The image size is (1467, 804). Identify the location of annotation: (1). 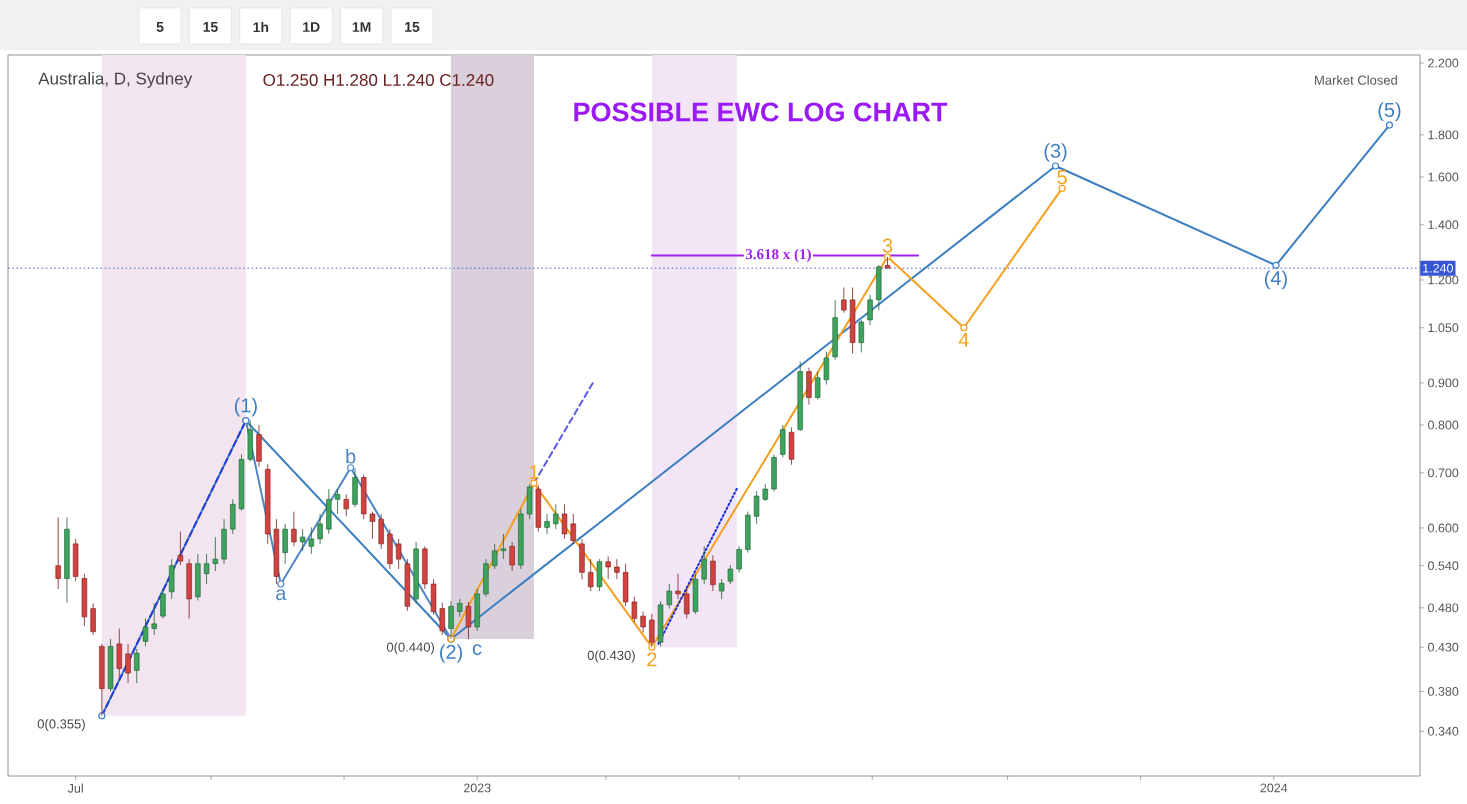
(245, 407).